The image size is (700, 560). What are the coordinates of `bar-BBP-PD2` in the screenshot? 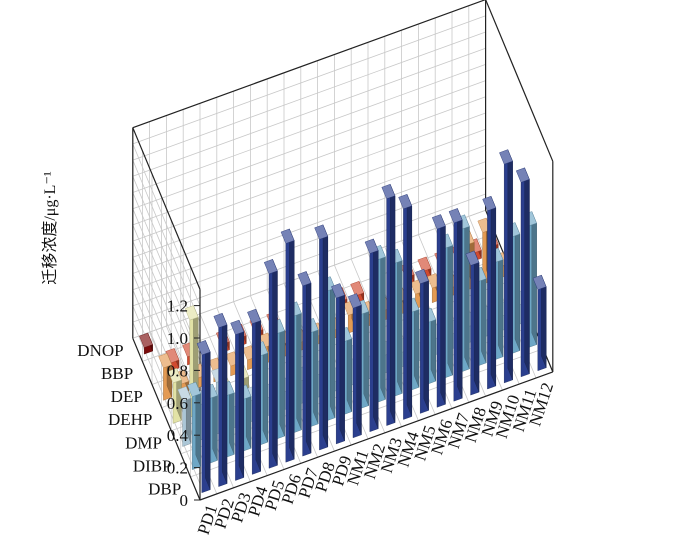 It's located at (172, 360).